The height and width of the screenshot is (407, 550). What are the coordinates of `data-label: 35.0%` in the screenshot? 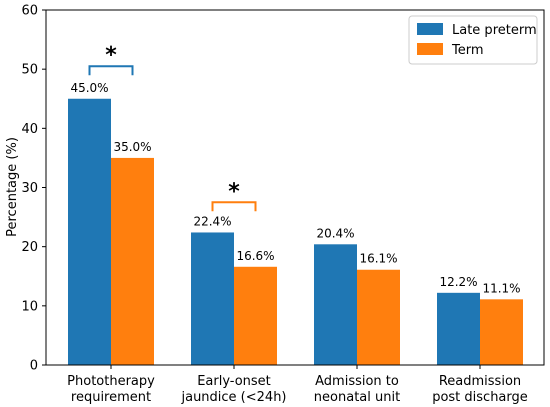 It's located at (132, 147).